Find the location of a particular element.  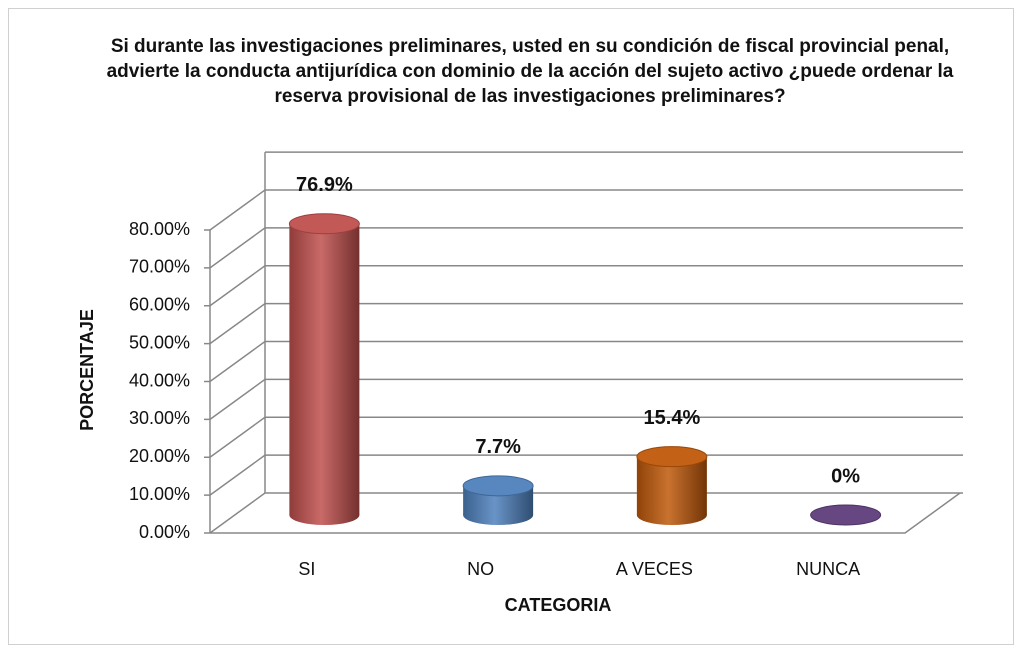

value-label: 15.4% is located at coordinates (672, 418).